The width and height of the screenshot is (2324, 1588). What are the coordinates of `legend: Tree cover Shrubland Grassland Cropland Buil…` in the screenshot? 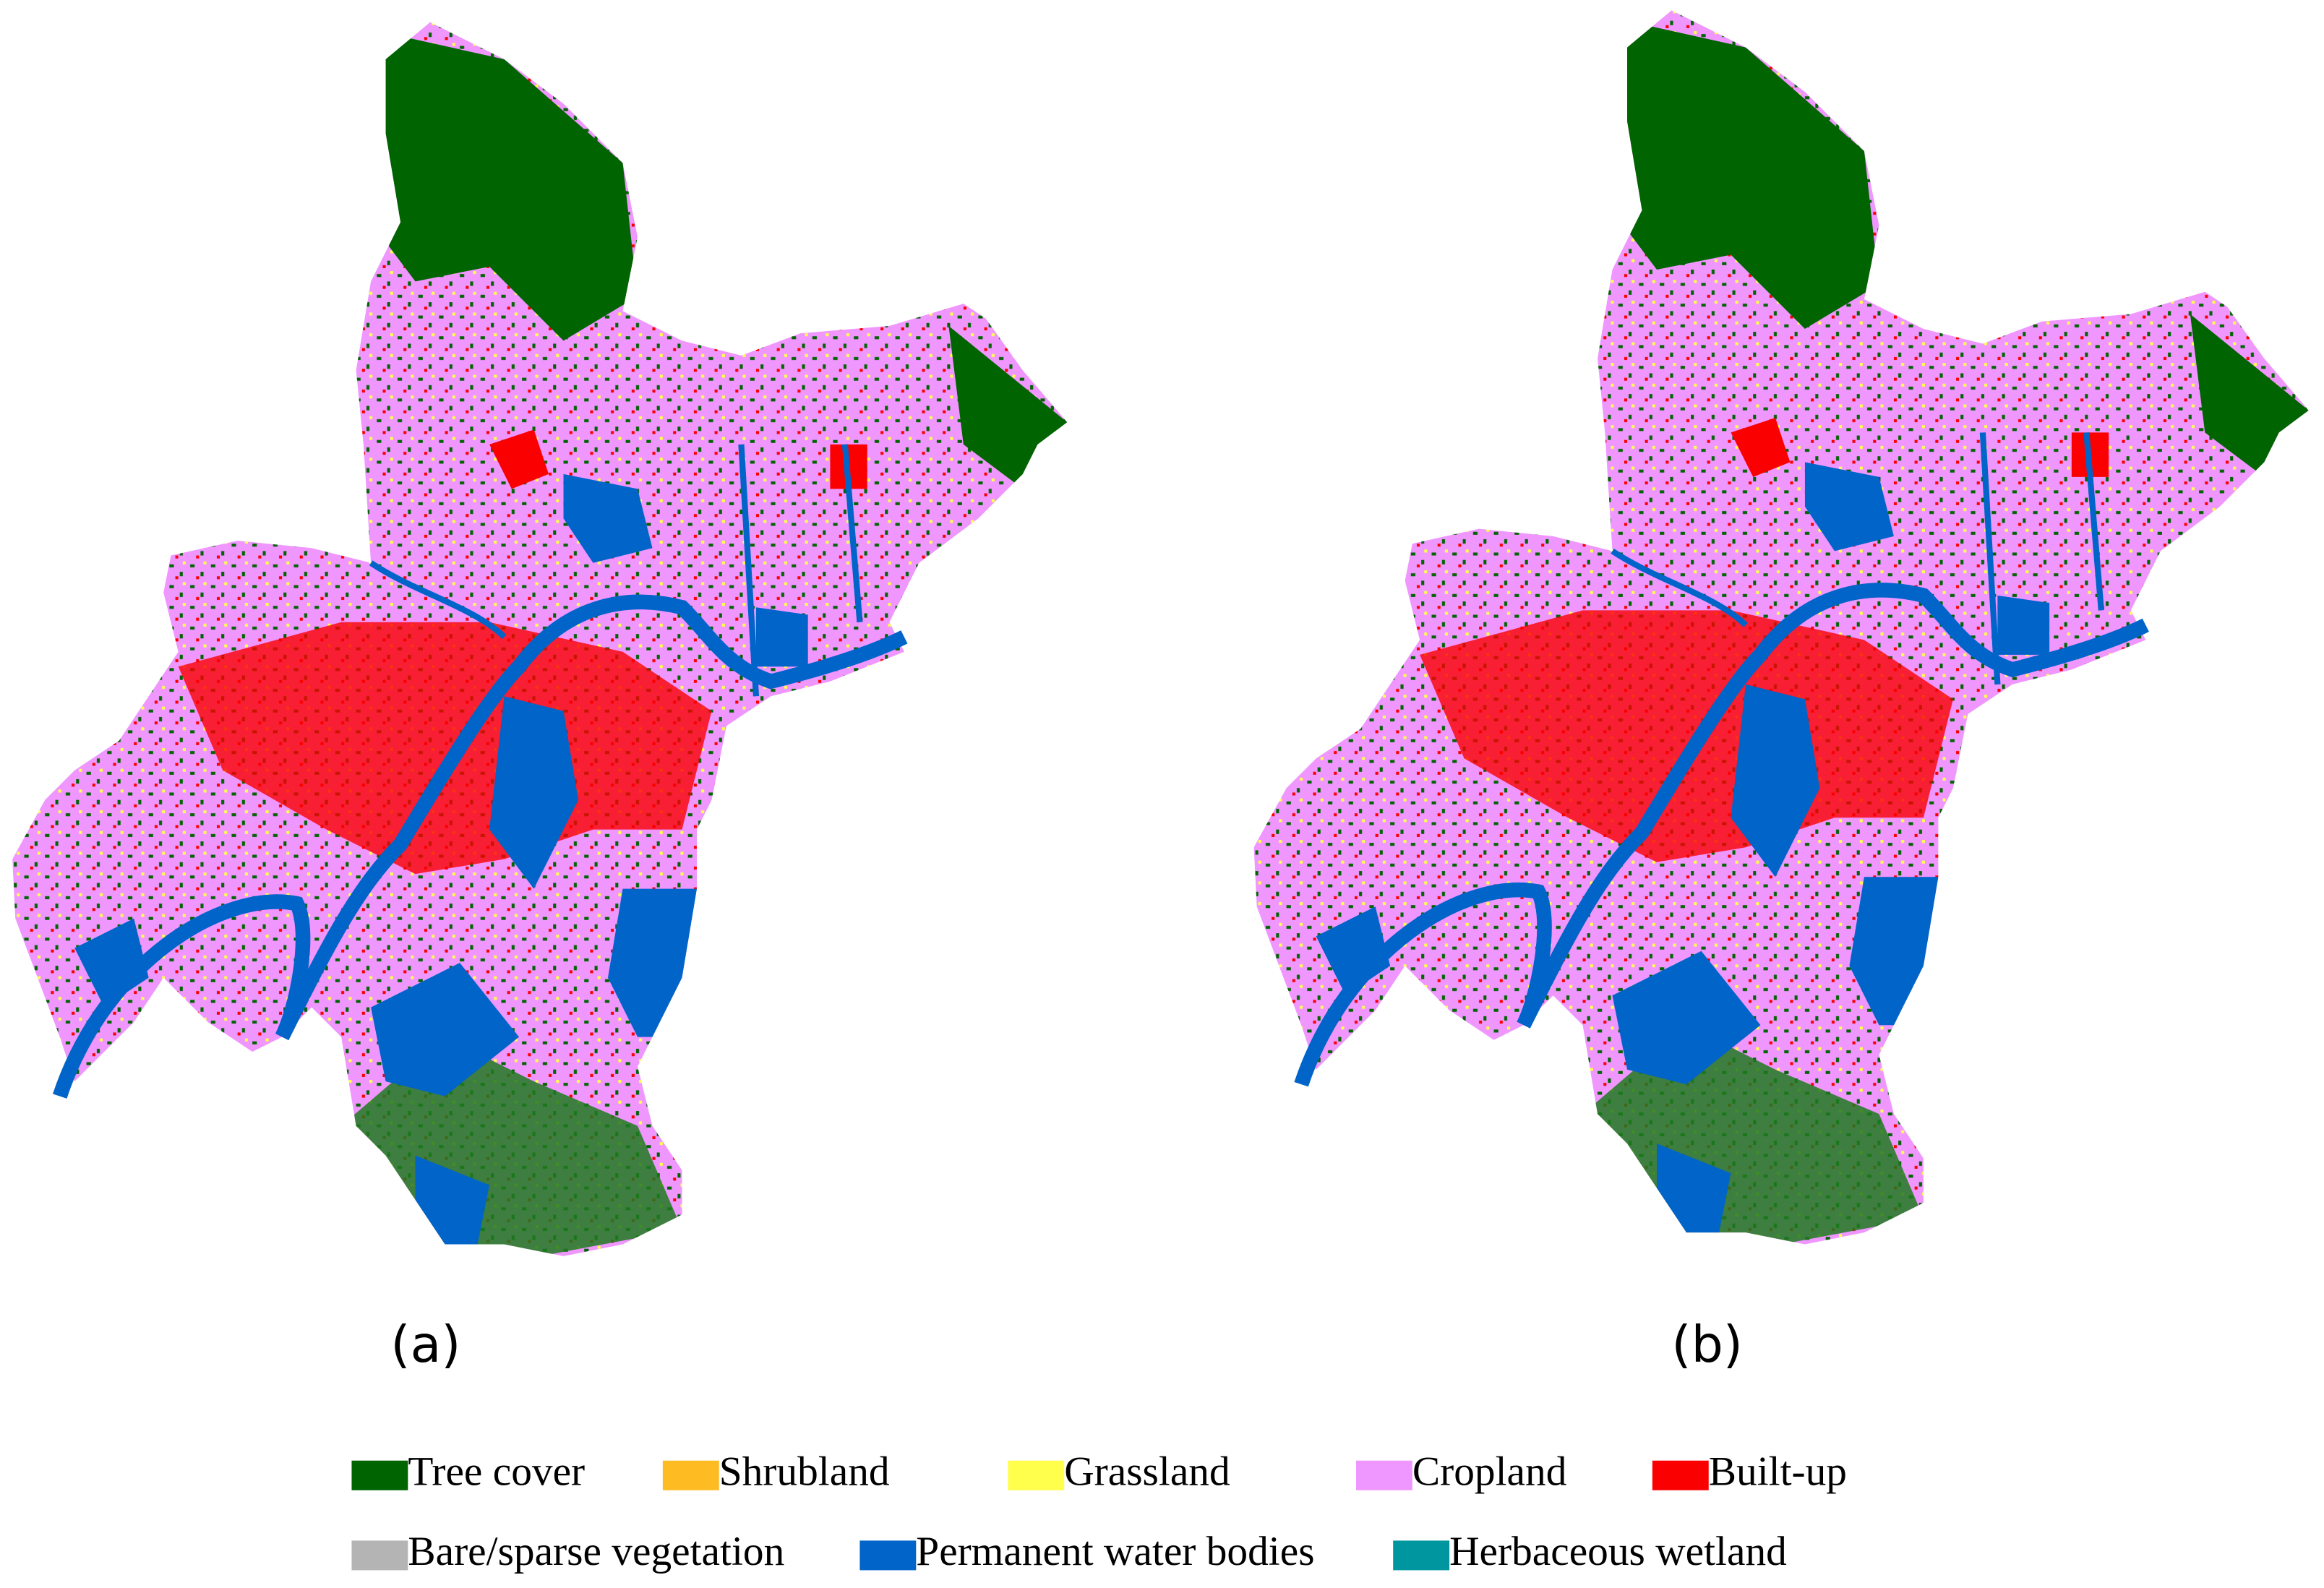 It's located at (1099, 1511).